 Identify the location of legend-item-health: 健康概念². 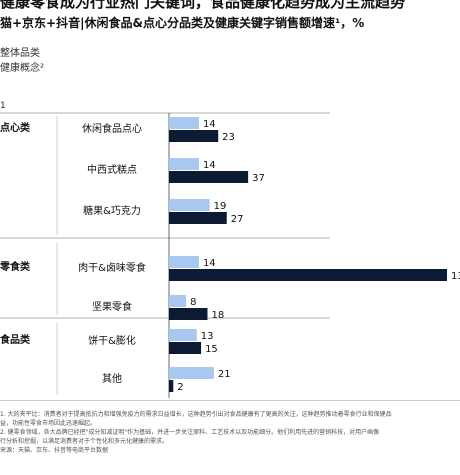
(22, 68).